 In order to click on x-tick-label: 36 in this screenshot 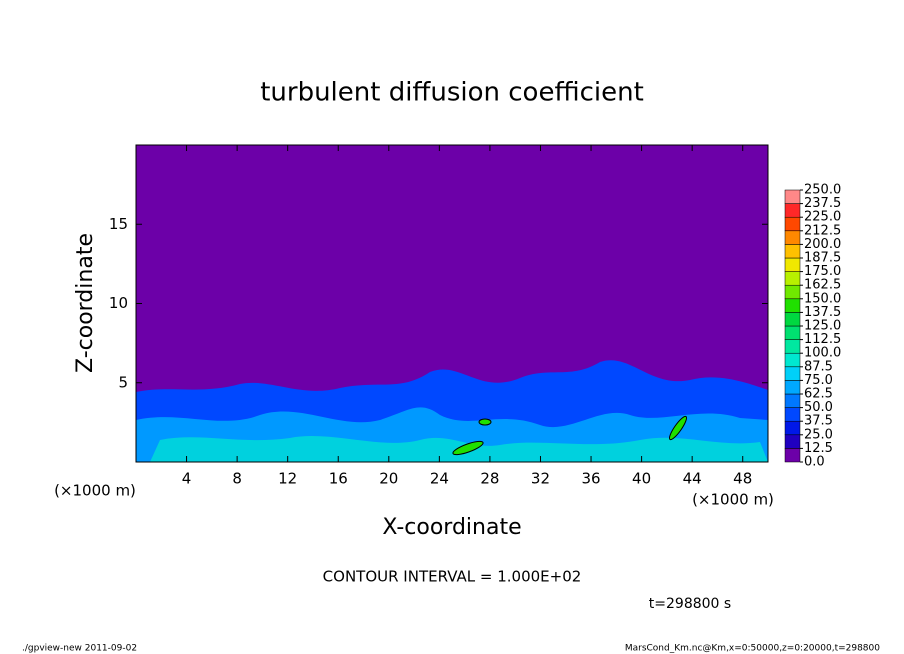, I will do `click(590, 479)`.